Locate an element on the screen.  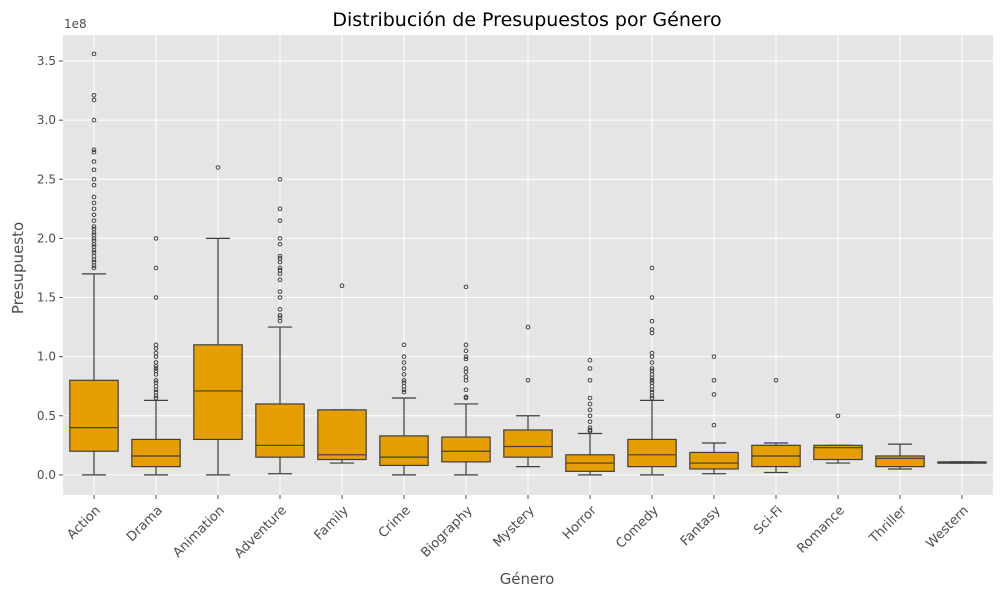
chart-title: Distribución de Presupuestos por Género is located at coordinates (526, 20).